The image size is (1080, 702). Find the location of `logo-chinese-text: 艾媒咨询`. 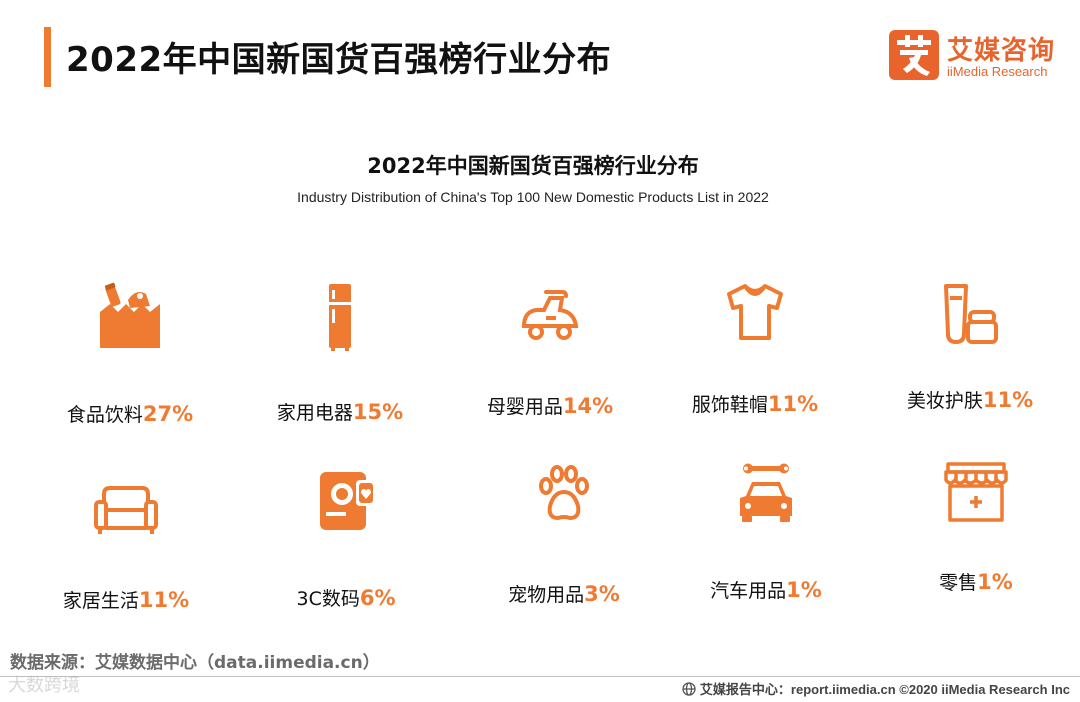

logo-chinese-text: 艾媒咨询 is located at coordinates (1001, 51).